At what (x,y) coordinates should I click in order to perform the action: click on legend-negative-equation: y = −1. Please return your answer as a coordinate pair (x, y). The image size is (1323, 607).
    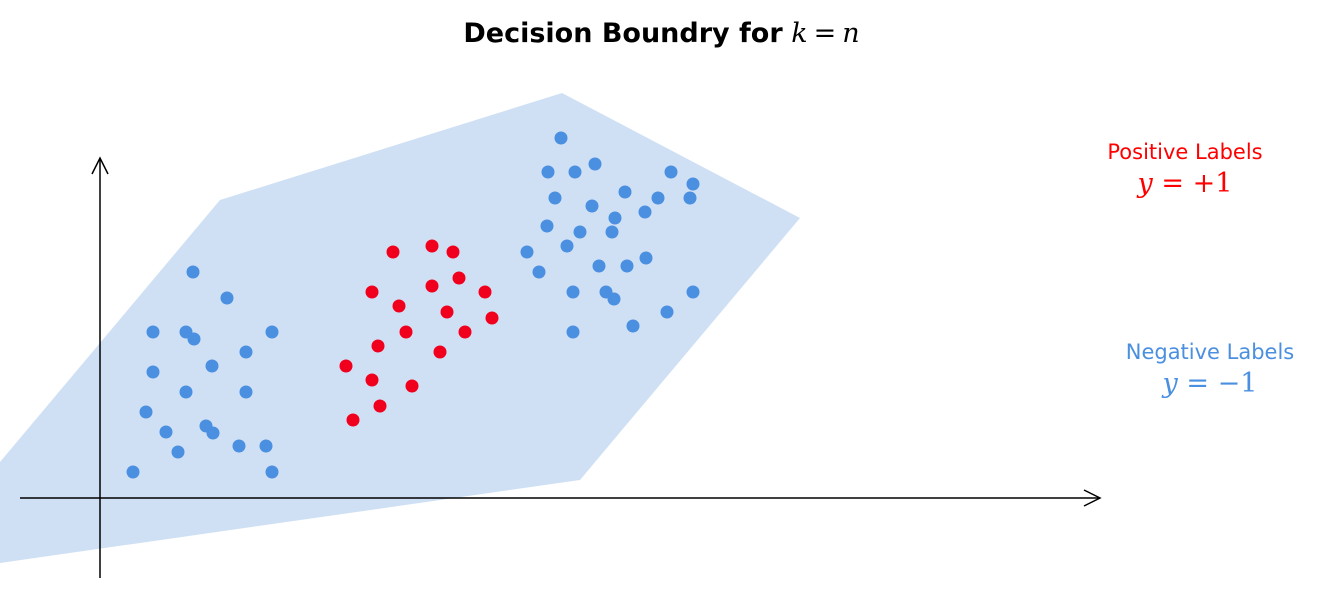
    Looking at the image, I should click on (1210, 383).